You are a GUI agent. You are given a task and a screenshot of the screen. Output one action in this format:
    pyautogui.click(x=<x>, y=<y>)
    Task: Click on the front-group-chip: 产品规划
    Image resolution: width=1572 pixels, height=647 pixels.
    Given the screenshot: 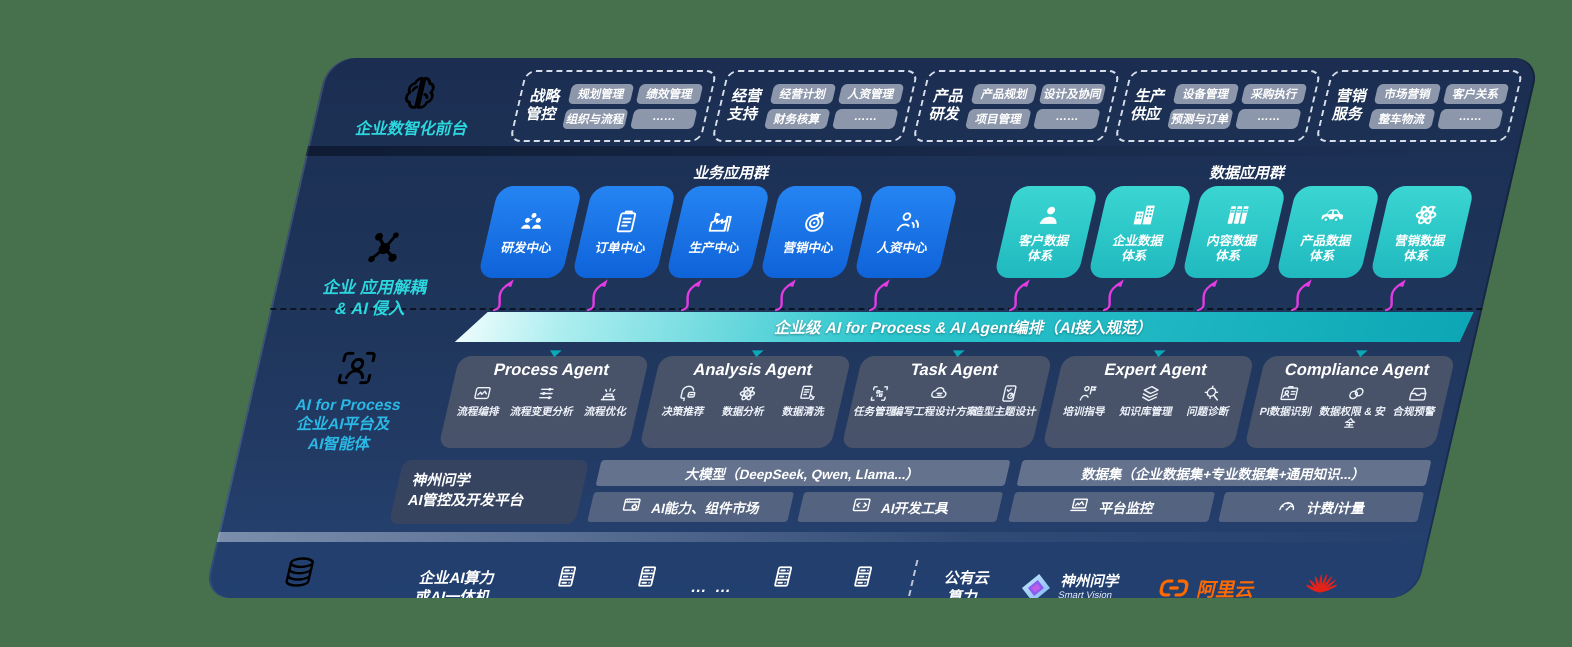 What is the action you would take?
    pyautogui.click(x=1004, y=93)
    